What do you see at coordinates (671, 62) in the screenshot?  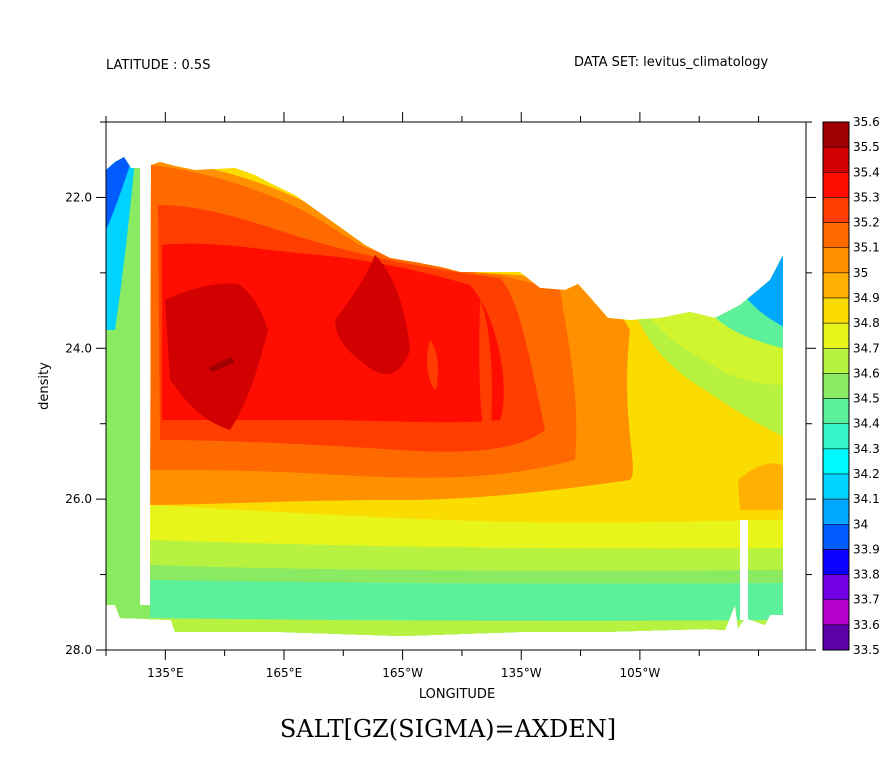 I see `dataset-label: DATA SET: levitus_climatology` at bounding box center [671, 62].